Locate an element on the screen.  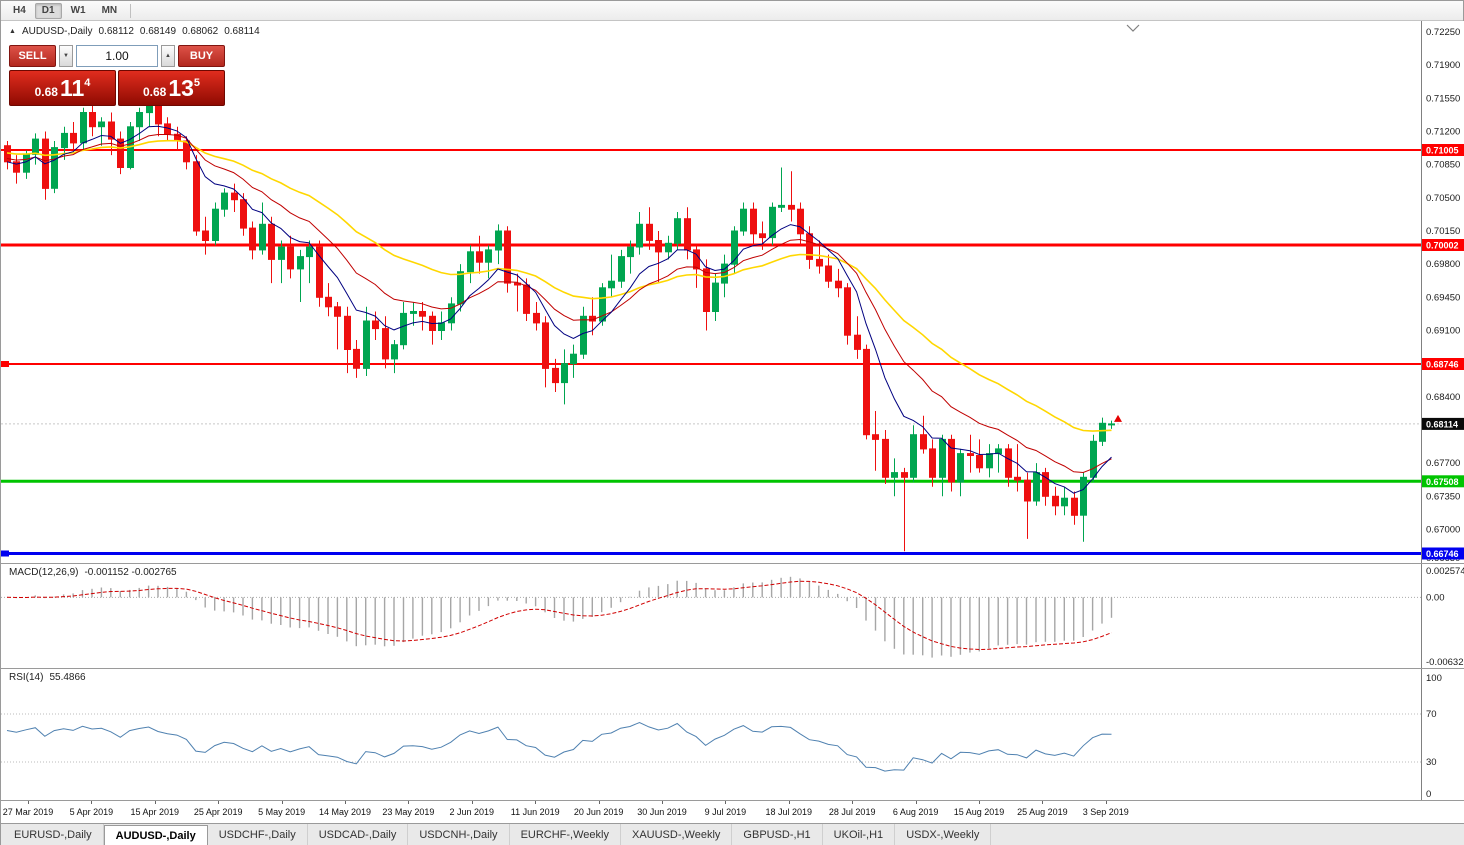
rsi-axis-tick: 100 is located at coordinates (1434, 678).